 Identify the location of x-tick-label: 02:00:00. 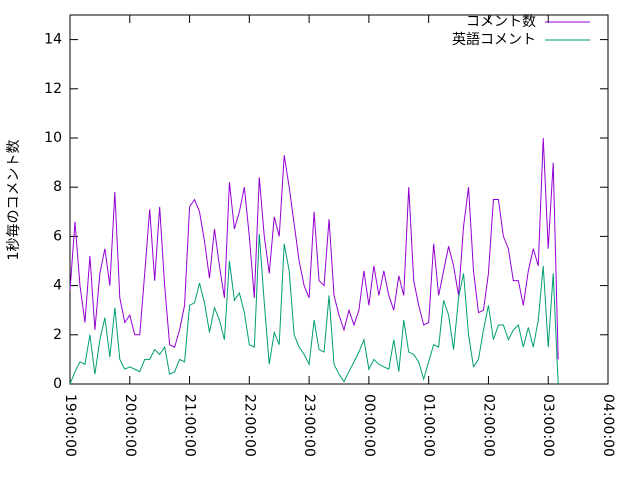
(488, 425).